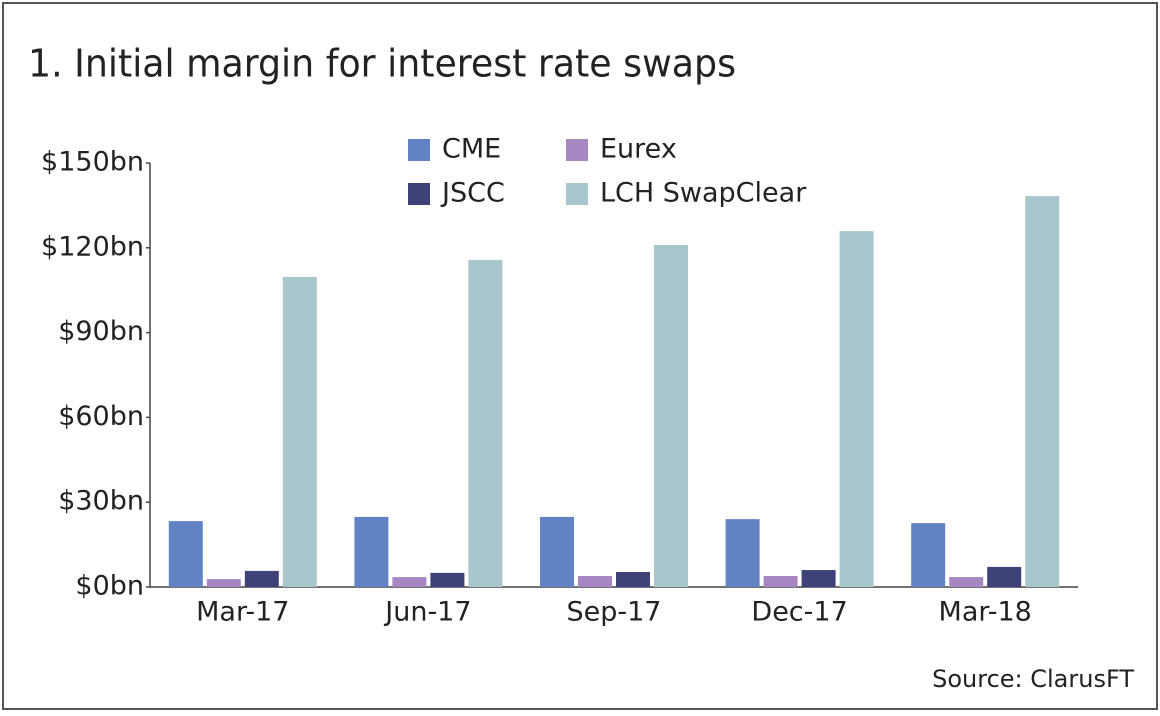 Image resolution: width=1160 pixels, height=716 pixels. Describe the element at coordinates (101, 501) in the screenshot. I see `y-tick-label: $30bn` at that location.